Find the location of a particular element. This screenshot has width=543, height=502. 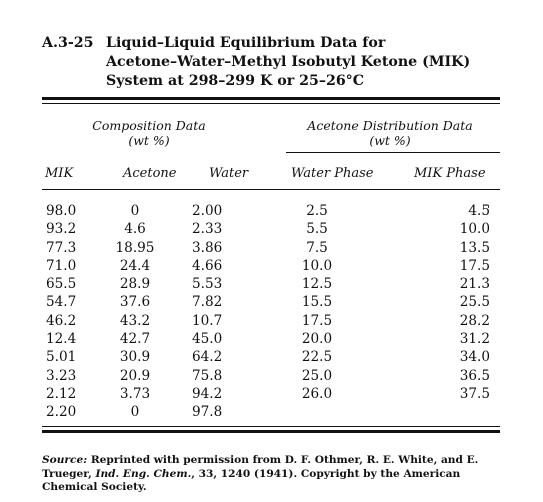

composition-unit: (wt %) is located at coordinates (149, 140).